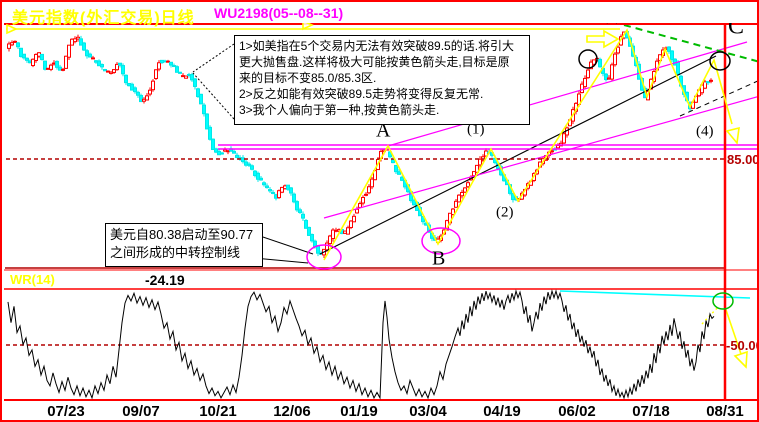 The height and width of the screenshot is (422, 759). Describe the element at coordinates (218, 411) in the screenshot. I see `x-axis-date: 10/21` at that location.